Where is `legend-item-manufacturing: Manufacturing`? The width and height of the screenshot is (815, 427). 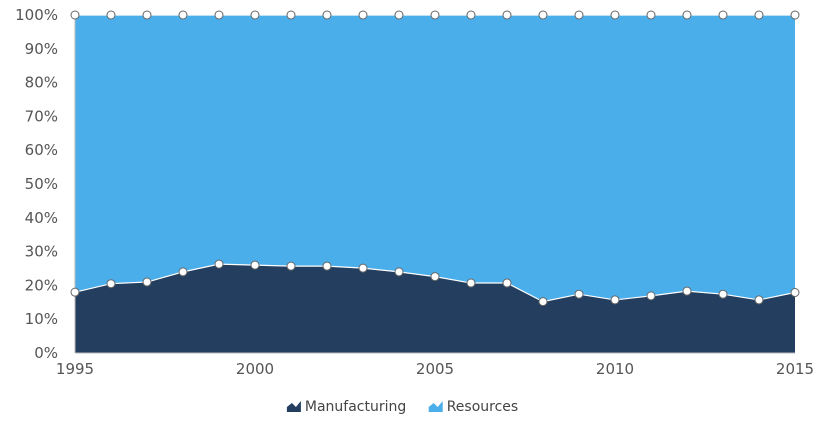 legend-item-manufacturing: Manufacturing is located at coordinates (346, 407).